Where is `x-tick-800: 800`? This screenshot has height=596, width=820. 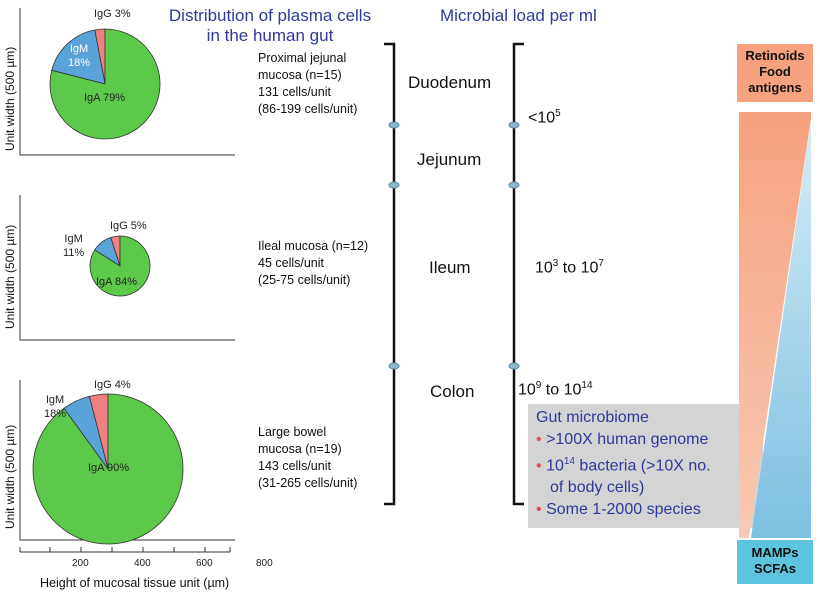
x-tick-800: 800 is located at coordinates (264, 563).